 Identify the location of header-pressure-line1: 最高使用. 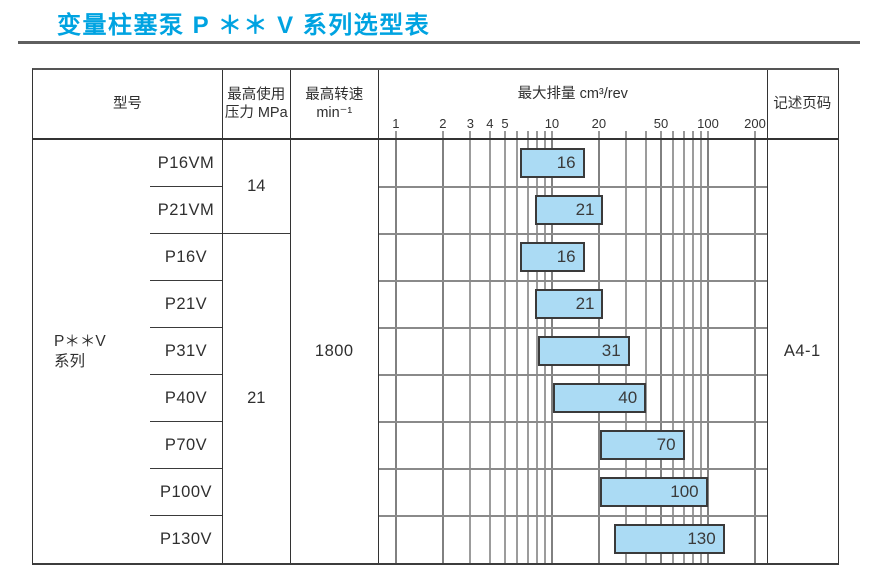
(256, 95).